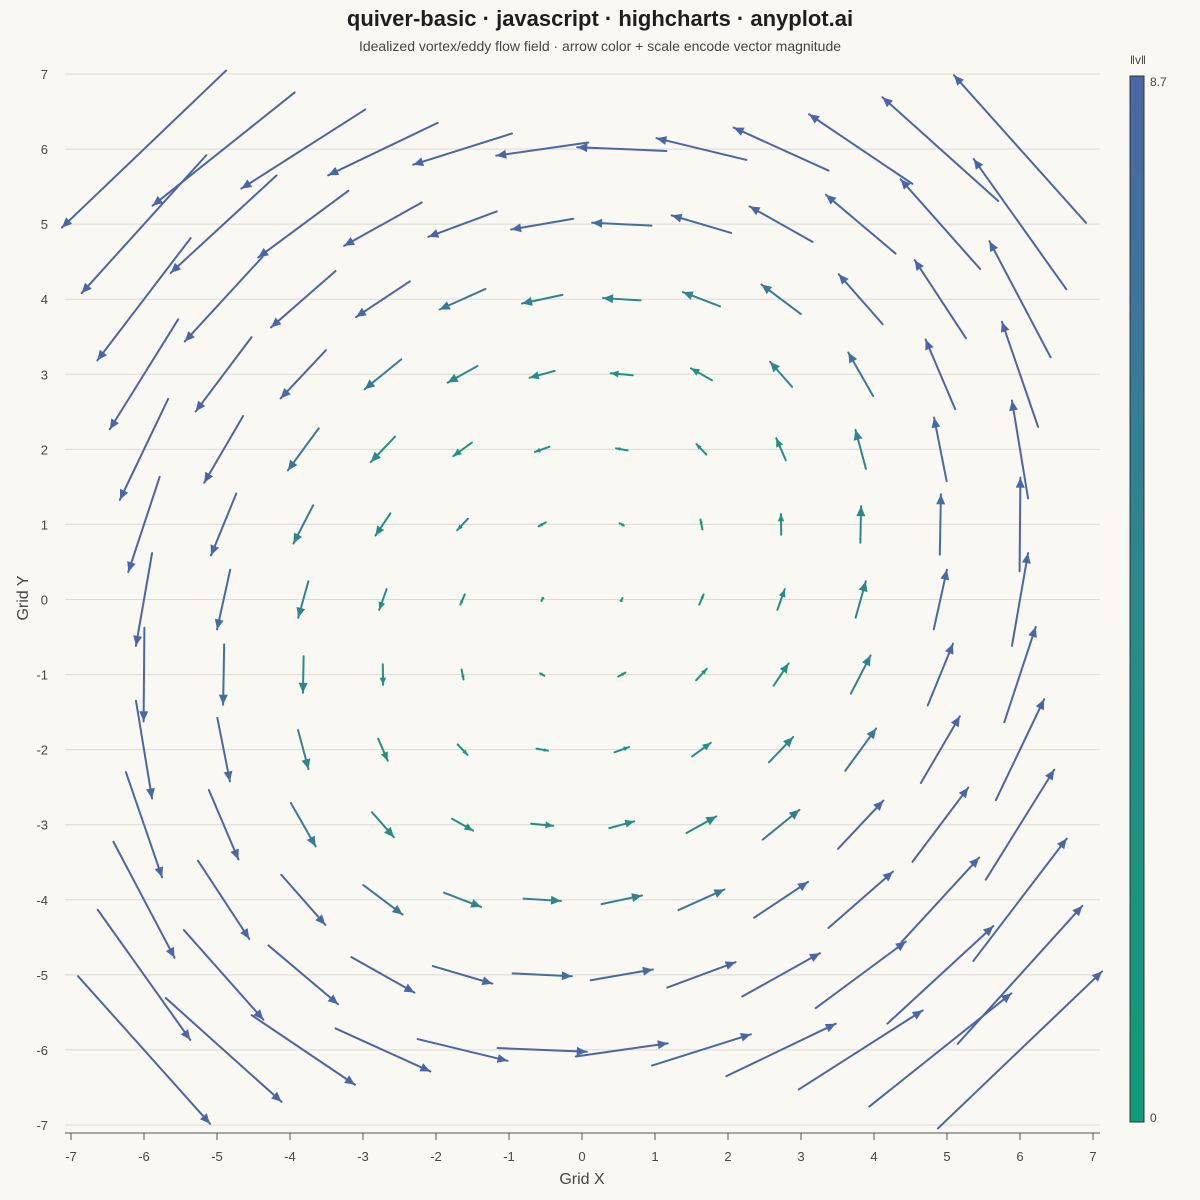  Describe the element at coordinates (509, 1156) in the screenshot. I see `x-tick-label: -1` at that location.